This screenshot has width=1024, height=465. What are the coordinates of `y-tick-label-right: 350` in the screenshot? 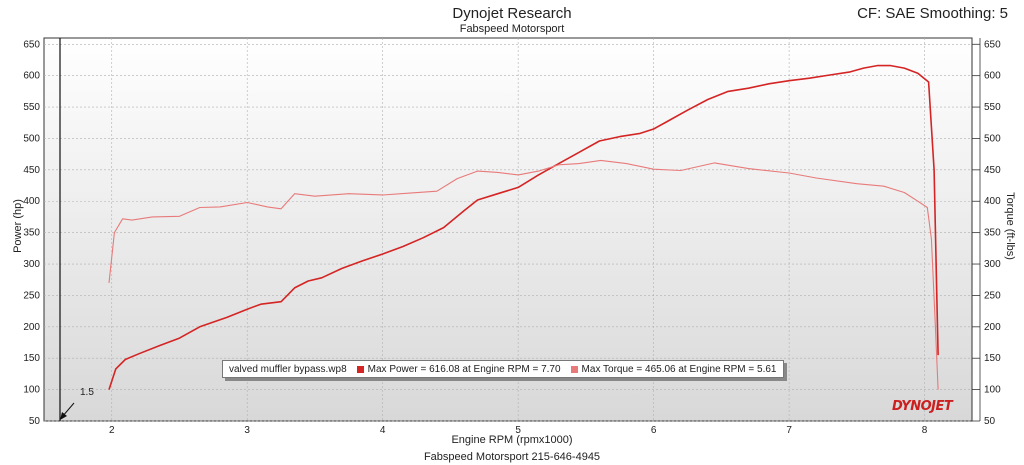 It's located at (992, 233).